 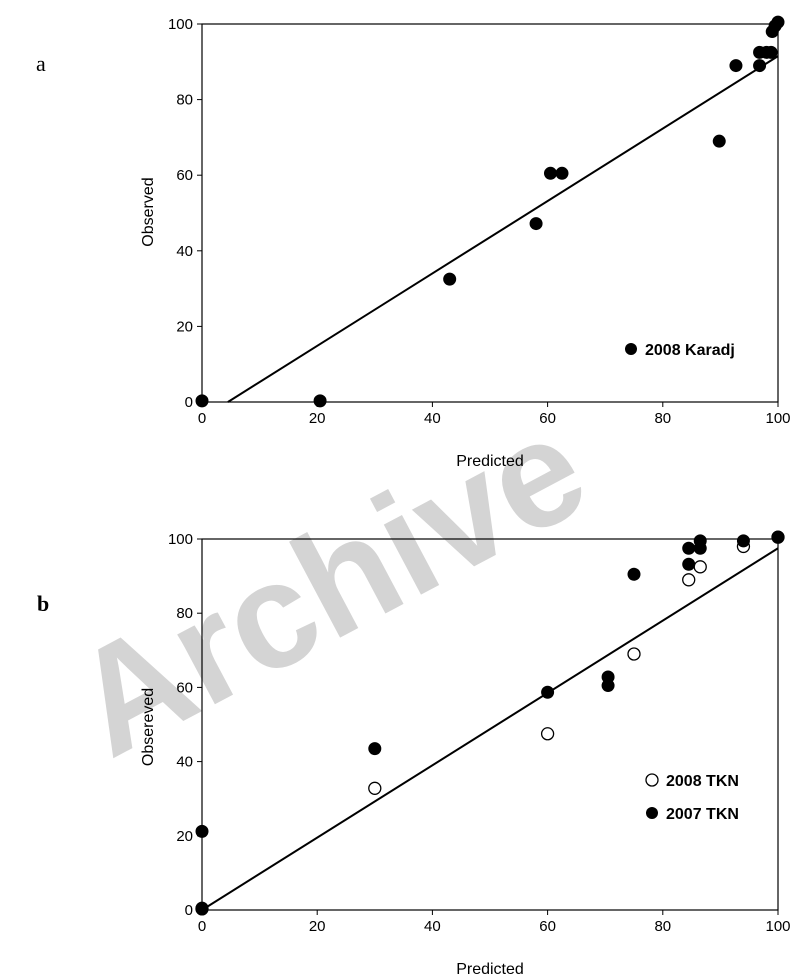 What do you see at coordinates (631, 349) in the screenshot?
I see `legend-marker-2008-karadj` at bounding box center [631, 349].